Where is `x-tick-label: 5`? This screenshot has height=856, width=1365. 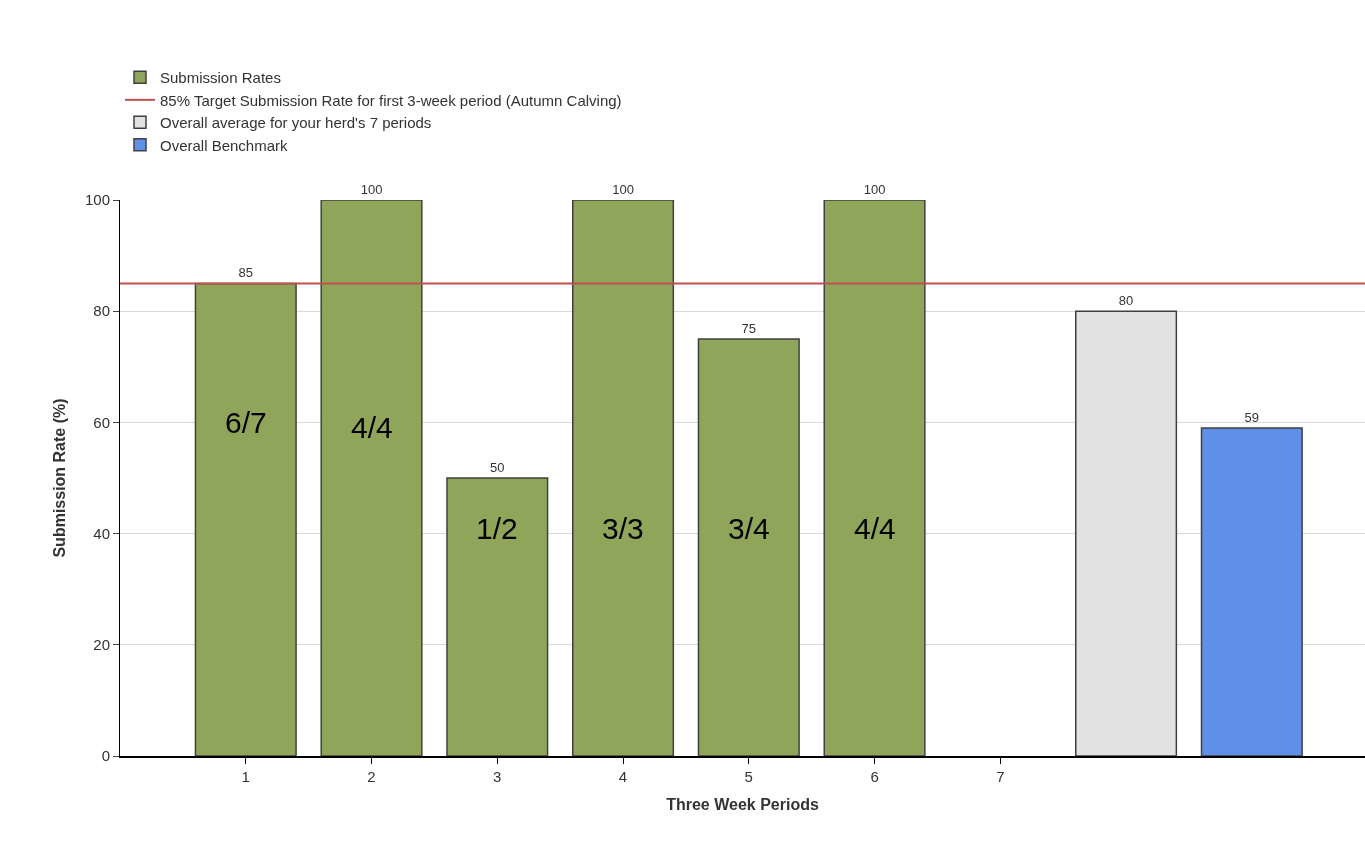 x-tick-label: 5 is located at coordinates (748, 776).